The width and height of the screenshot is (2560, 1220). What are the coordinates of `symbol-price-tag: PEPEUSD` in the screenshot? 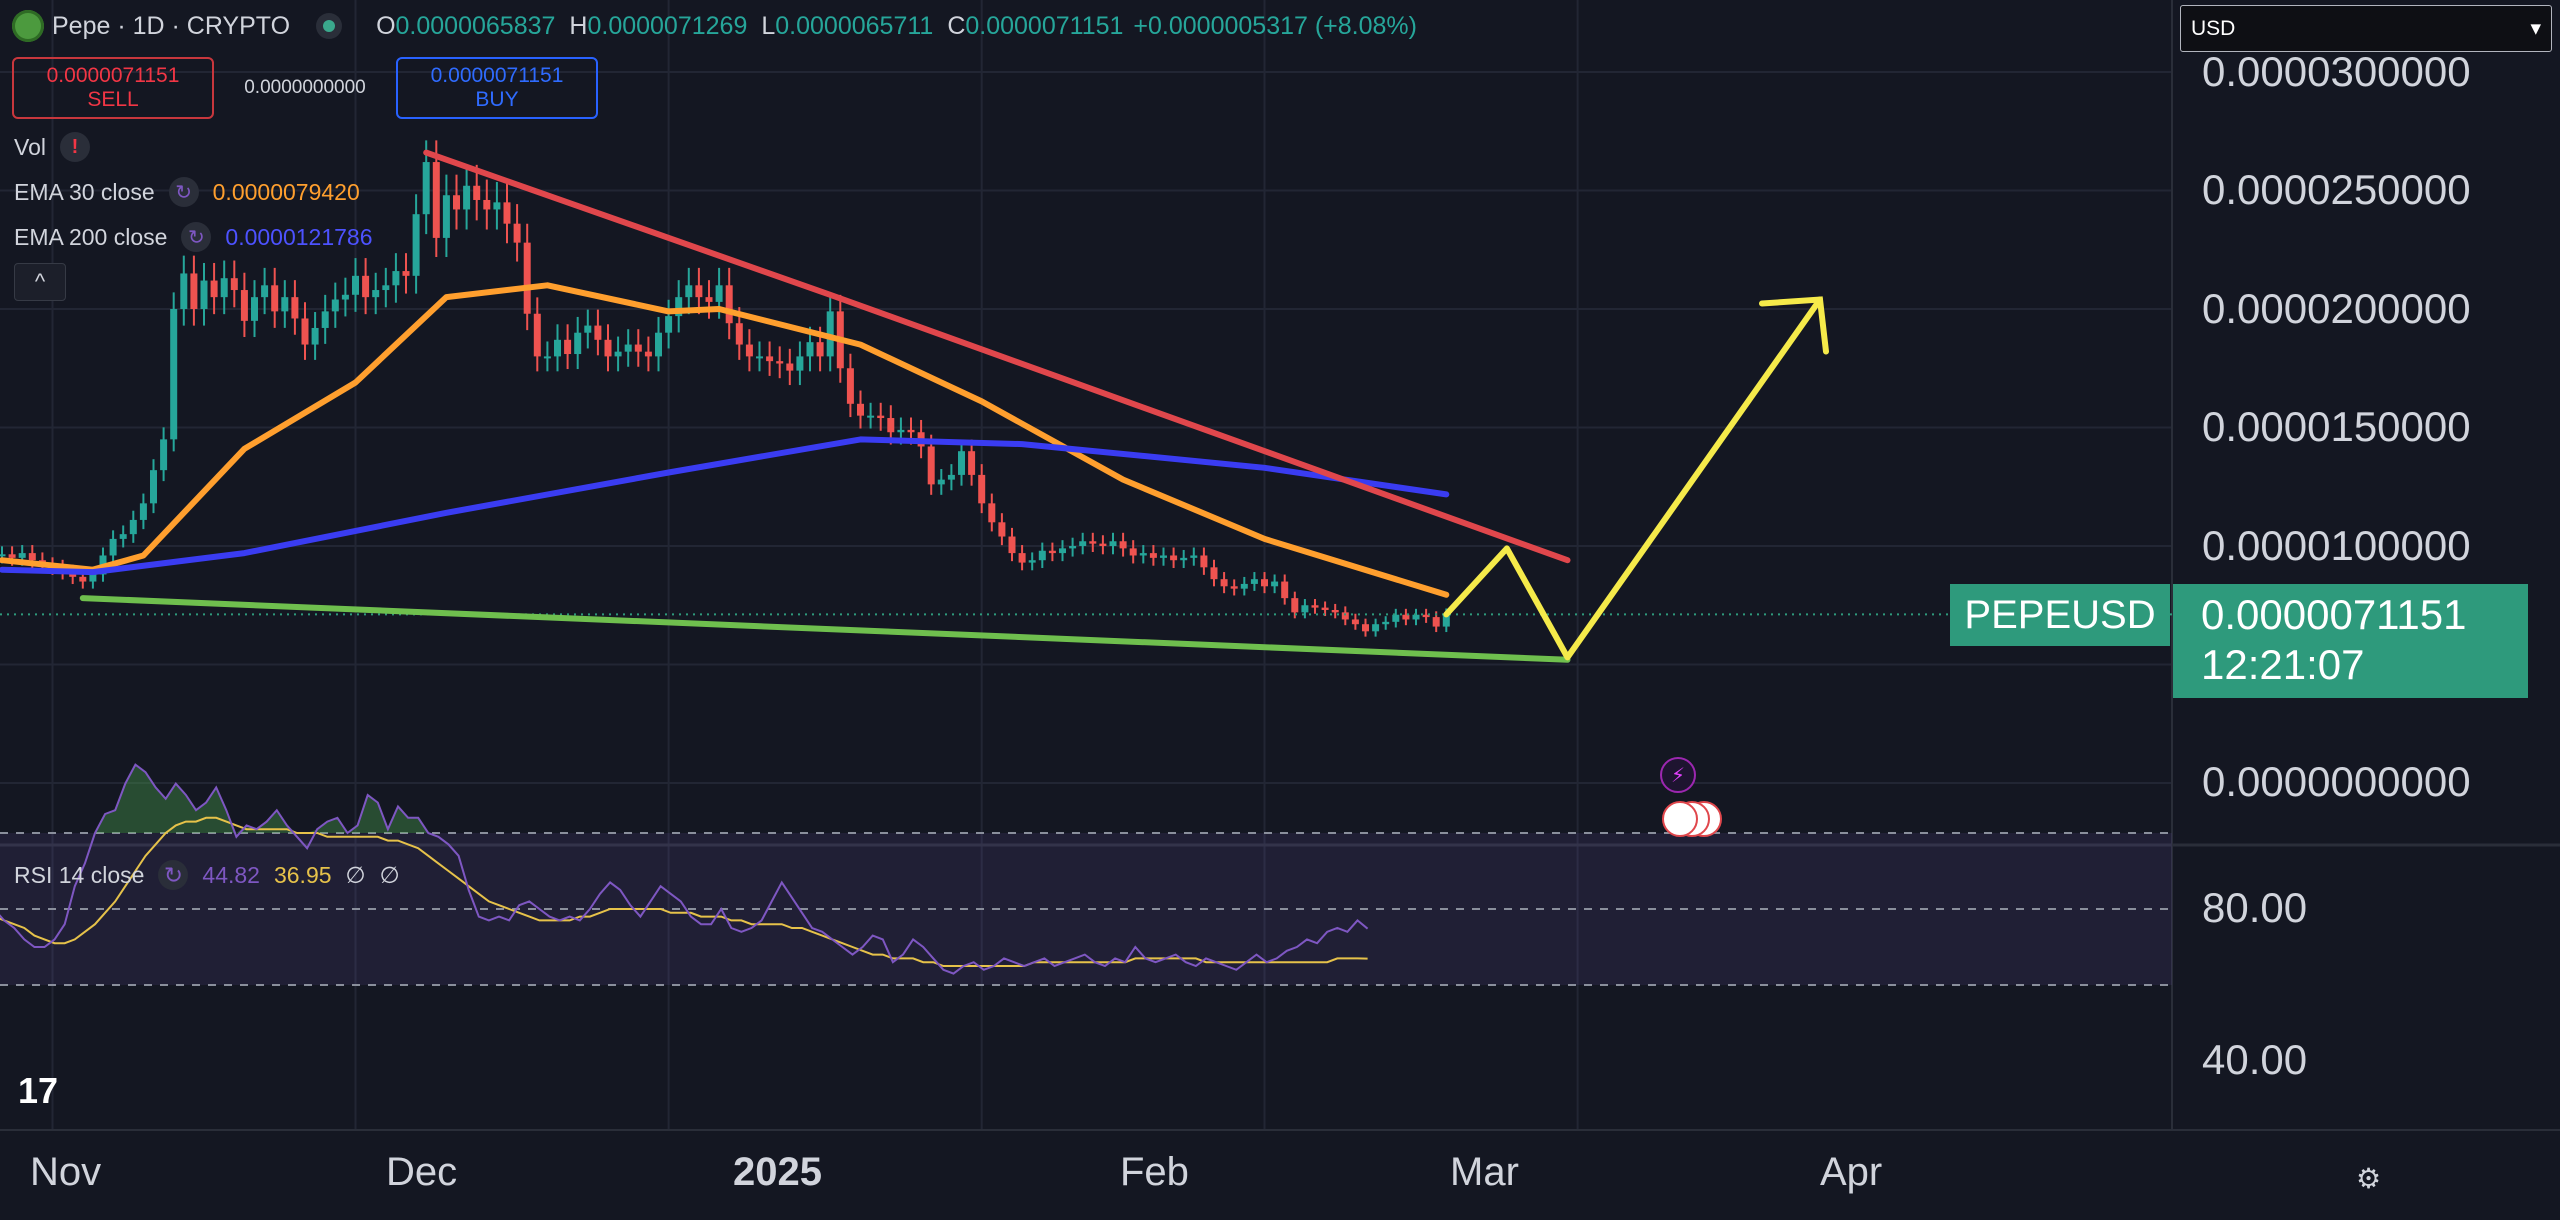 It's located at (2060, 615).